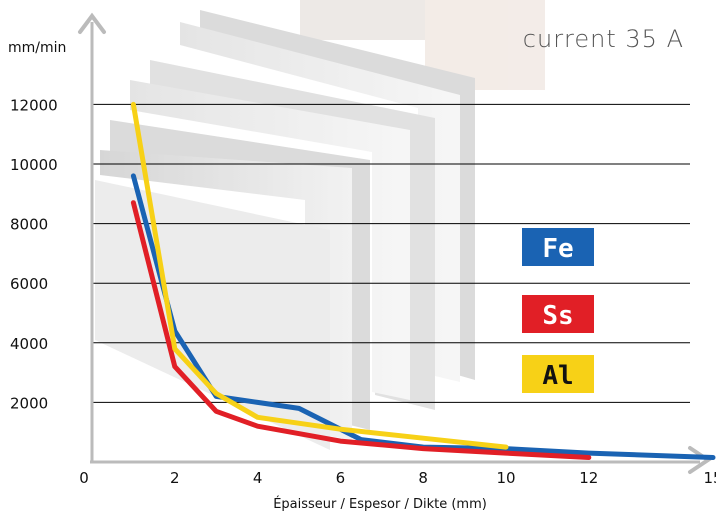 Image resolution: width=716 pixels, height=515 pixels. I want to click on legend-label: Al, so click(557, 376).